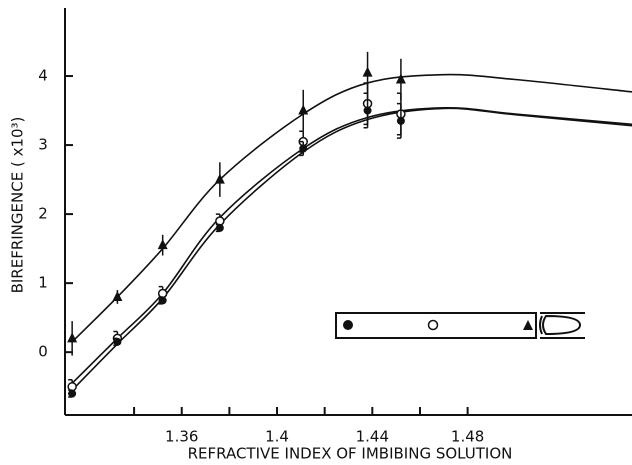 This screenshot has width=632, height=465. What do you see at coordinates (467, 437) in the screenshot?
I see `x-tick-label: 1.48` at bounding box center [467, 437].